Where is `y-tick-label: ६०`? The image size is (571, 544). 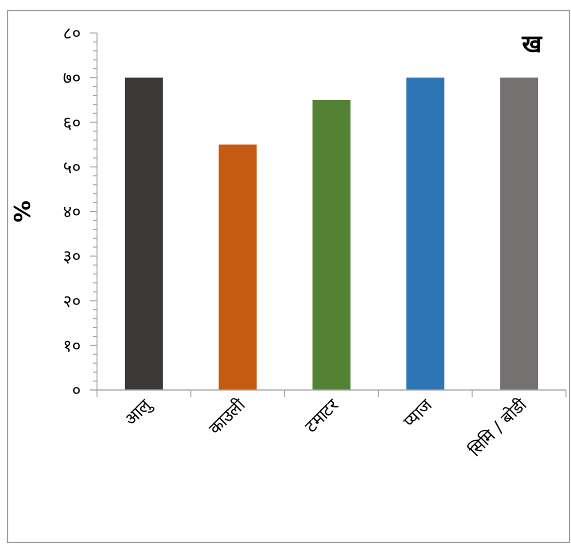
y-tick-label: ६० is located at coordinates (72, 123).